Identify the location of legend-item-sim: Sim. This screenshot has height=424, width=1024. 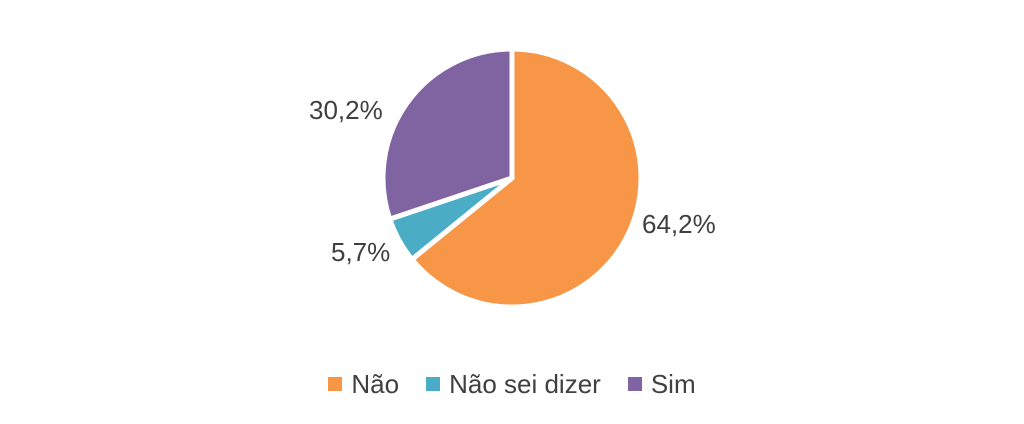
(661, 384).